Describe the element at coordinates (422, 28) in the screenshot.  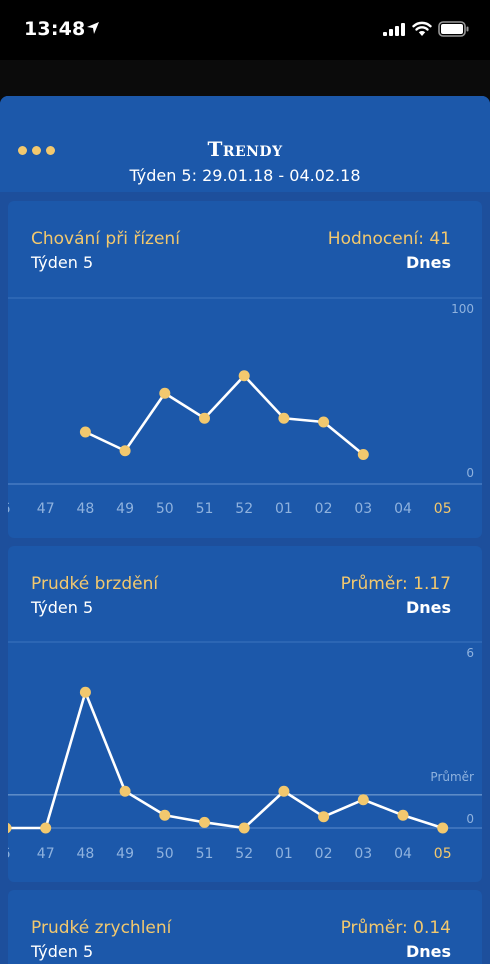
I see `wifi-icon` at that location.